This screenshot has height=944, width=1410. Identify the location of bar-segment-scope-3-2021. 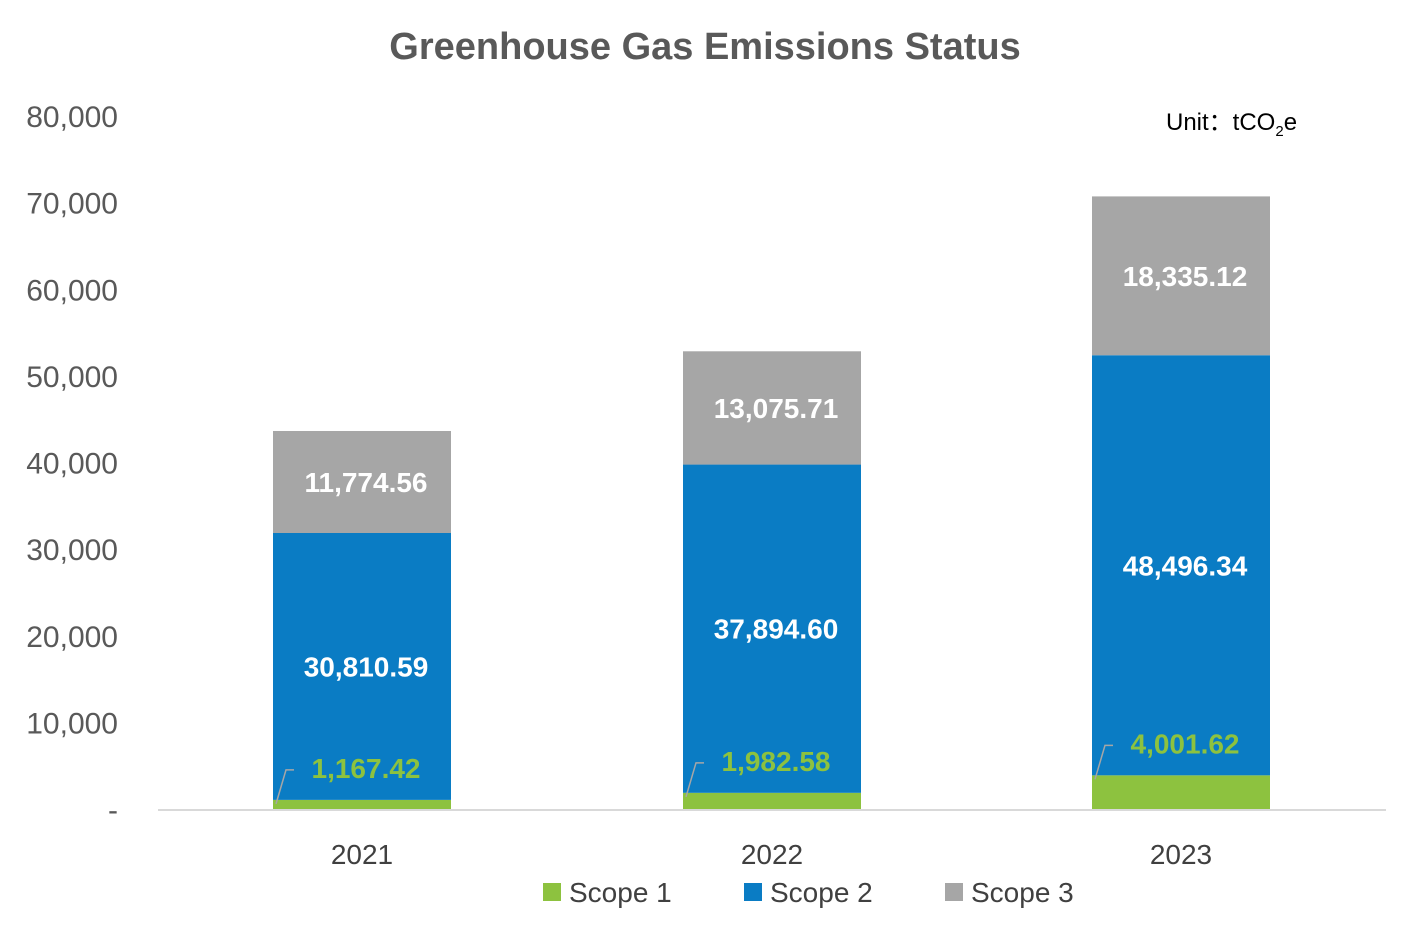
(362, 481).